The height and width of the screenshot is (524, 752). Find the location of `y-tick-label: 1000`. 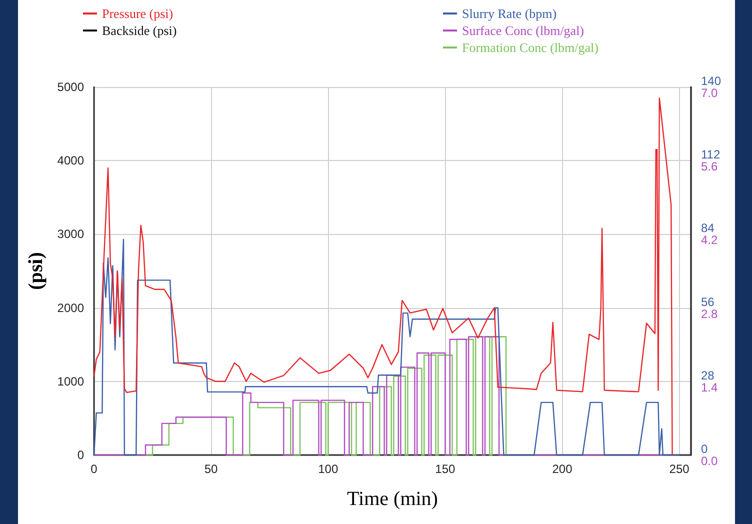

y-tick-label: 1000 is located at coordinates (70, 381).